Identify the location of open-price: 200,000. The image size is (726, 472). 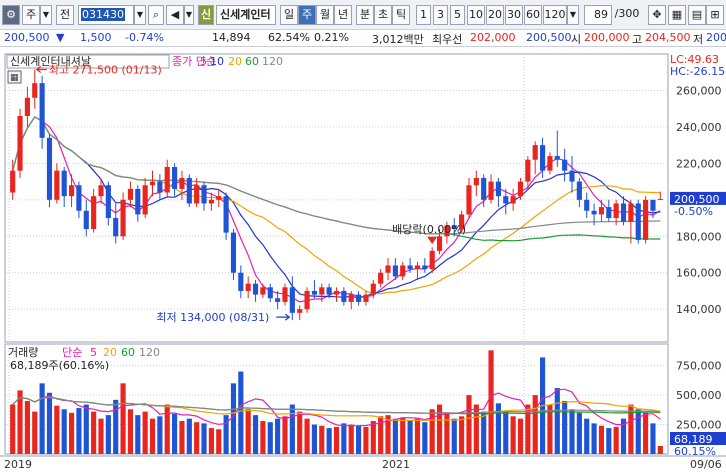
(607, 37).